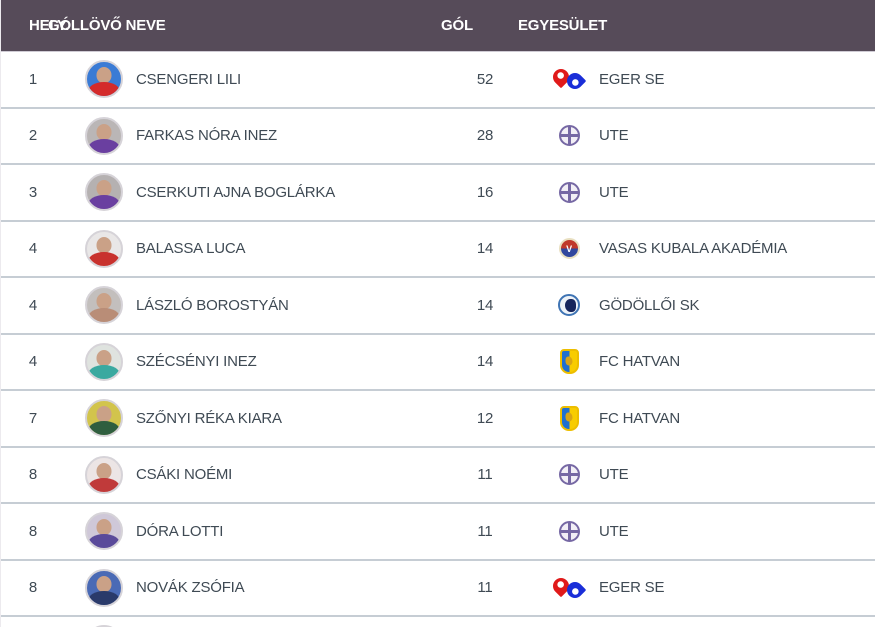  I want to click on column-header-goals: GÓL, so click(457, 25).